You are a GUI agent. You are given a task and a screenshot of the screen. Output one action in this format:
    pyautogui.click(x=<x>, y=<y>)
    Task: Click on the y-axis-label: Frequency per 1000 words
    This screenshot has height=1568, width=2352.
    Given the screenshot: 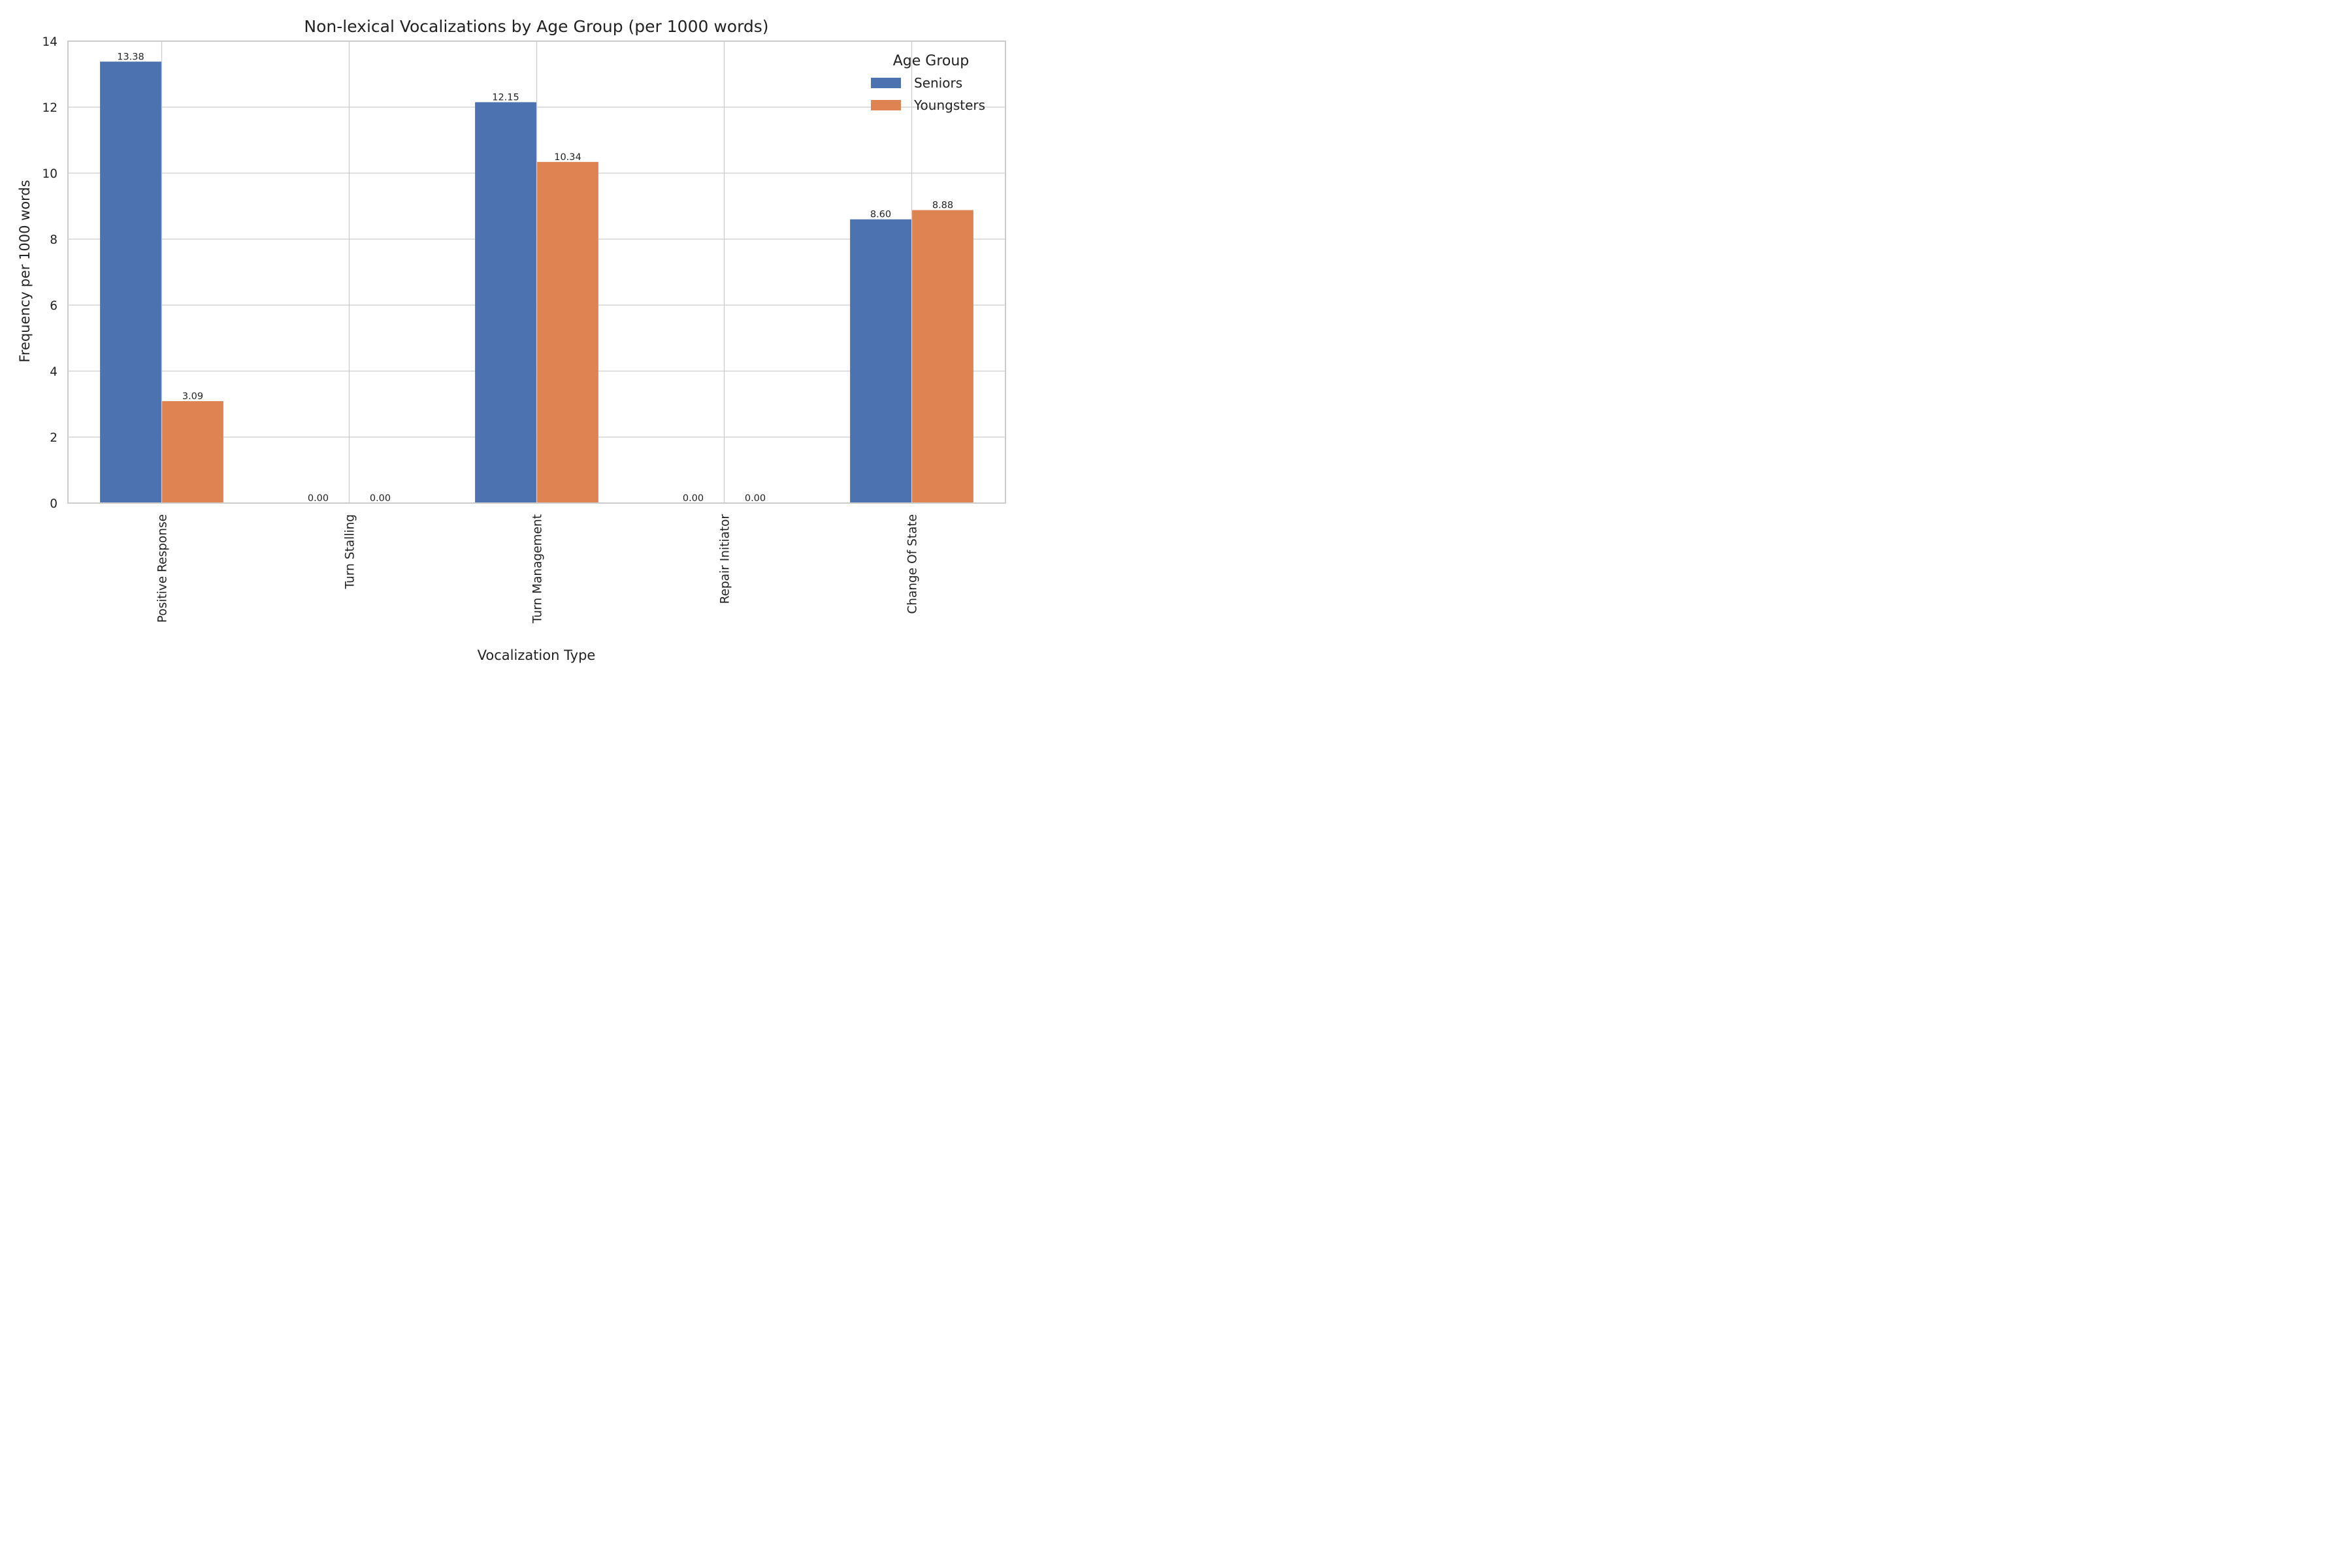 What is the action you would take?
    pyautogui.click(x=25, y=271)
    